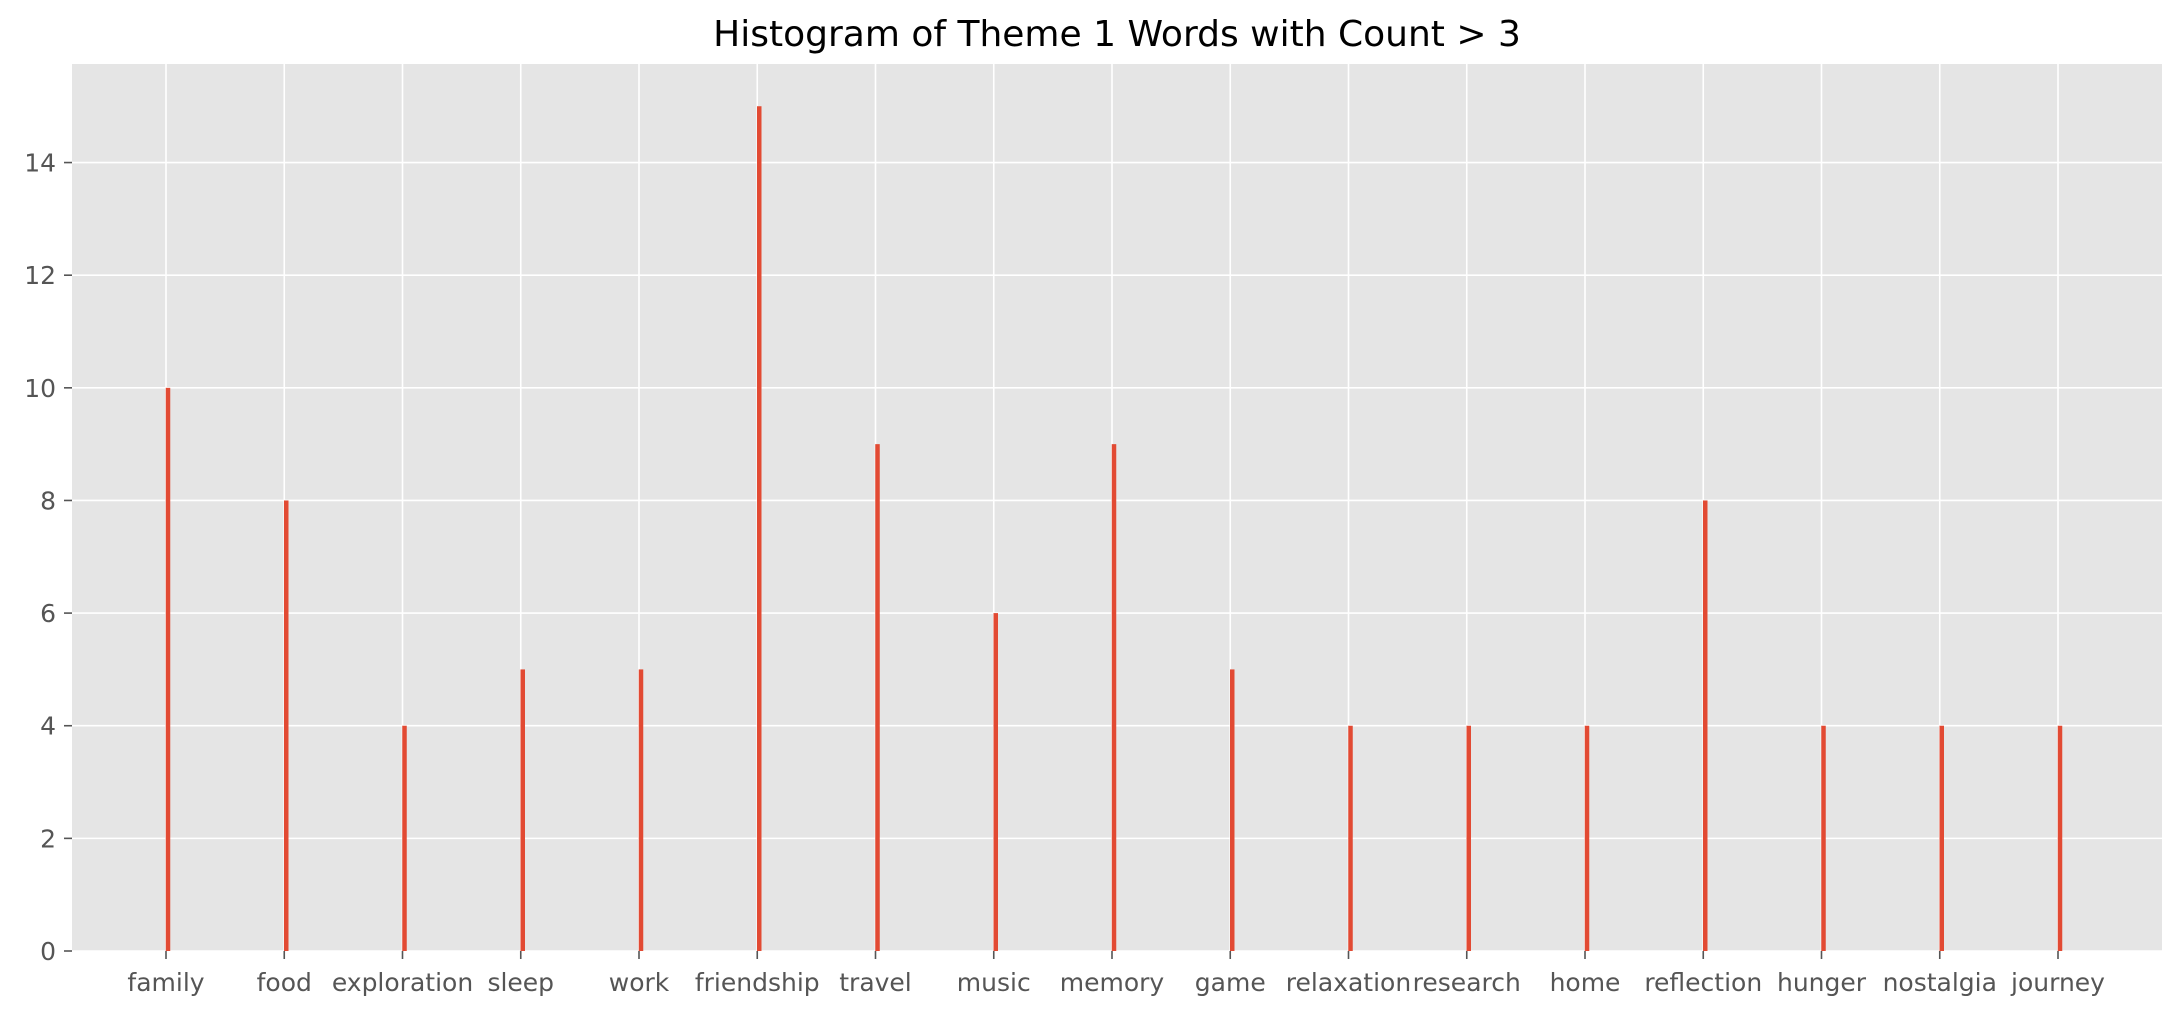  I want to click on bar-home, so click(1587, 838).